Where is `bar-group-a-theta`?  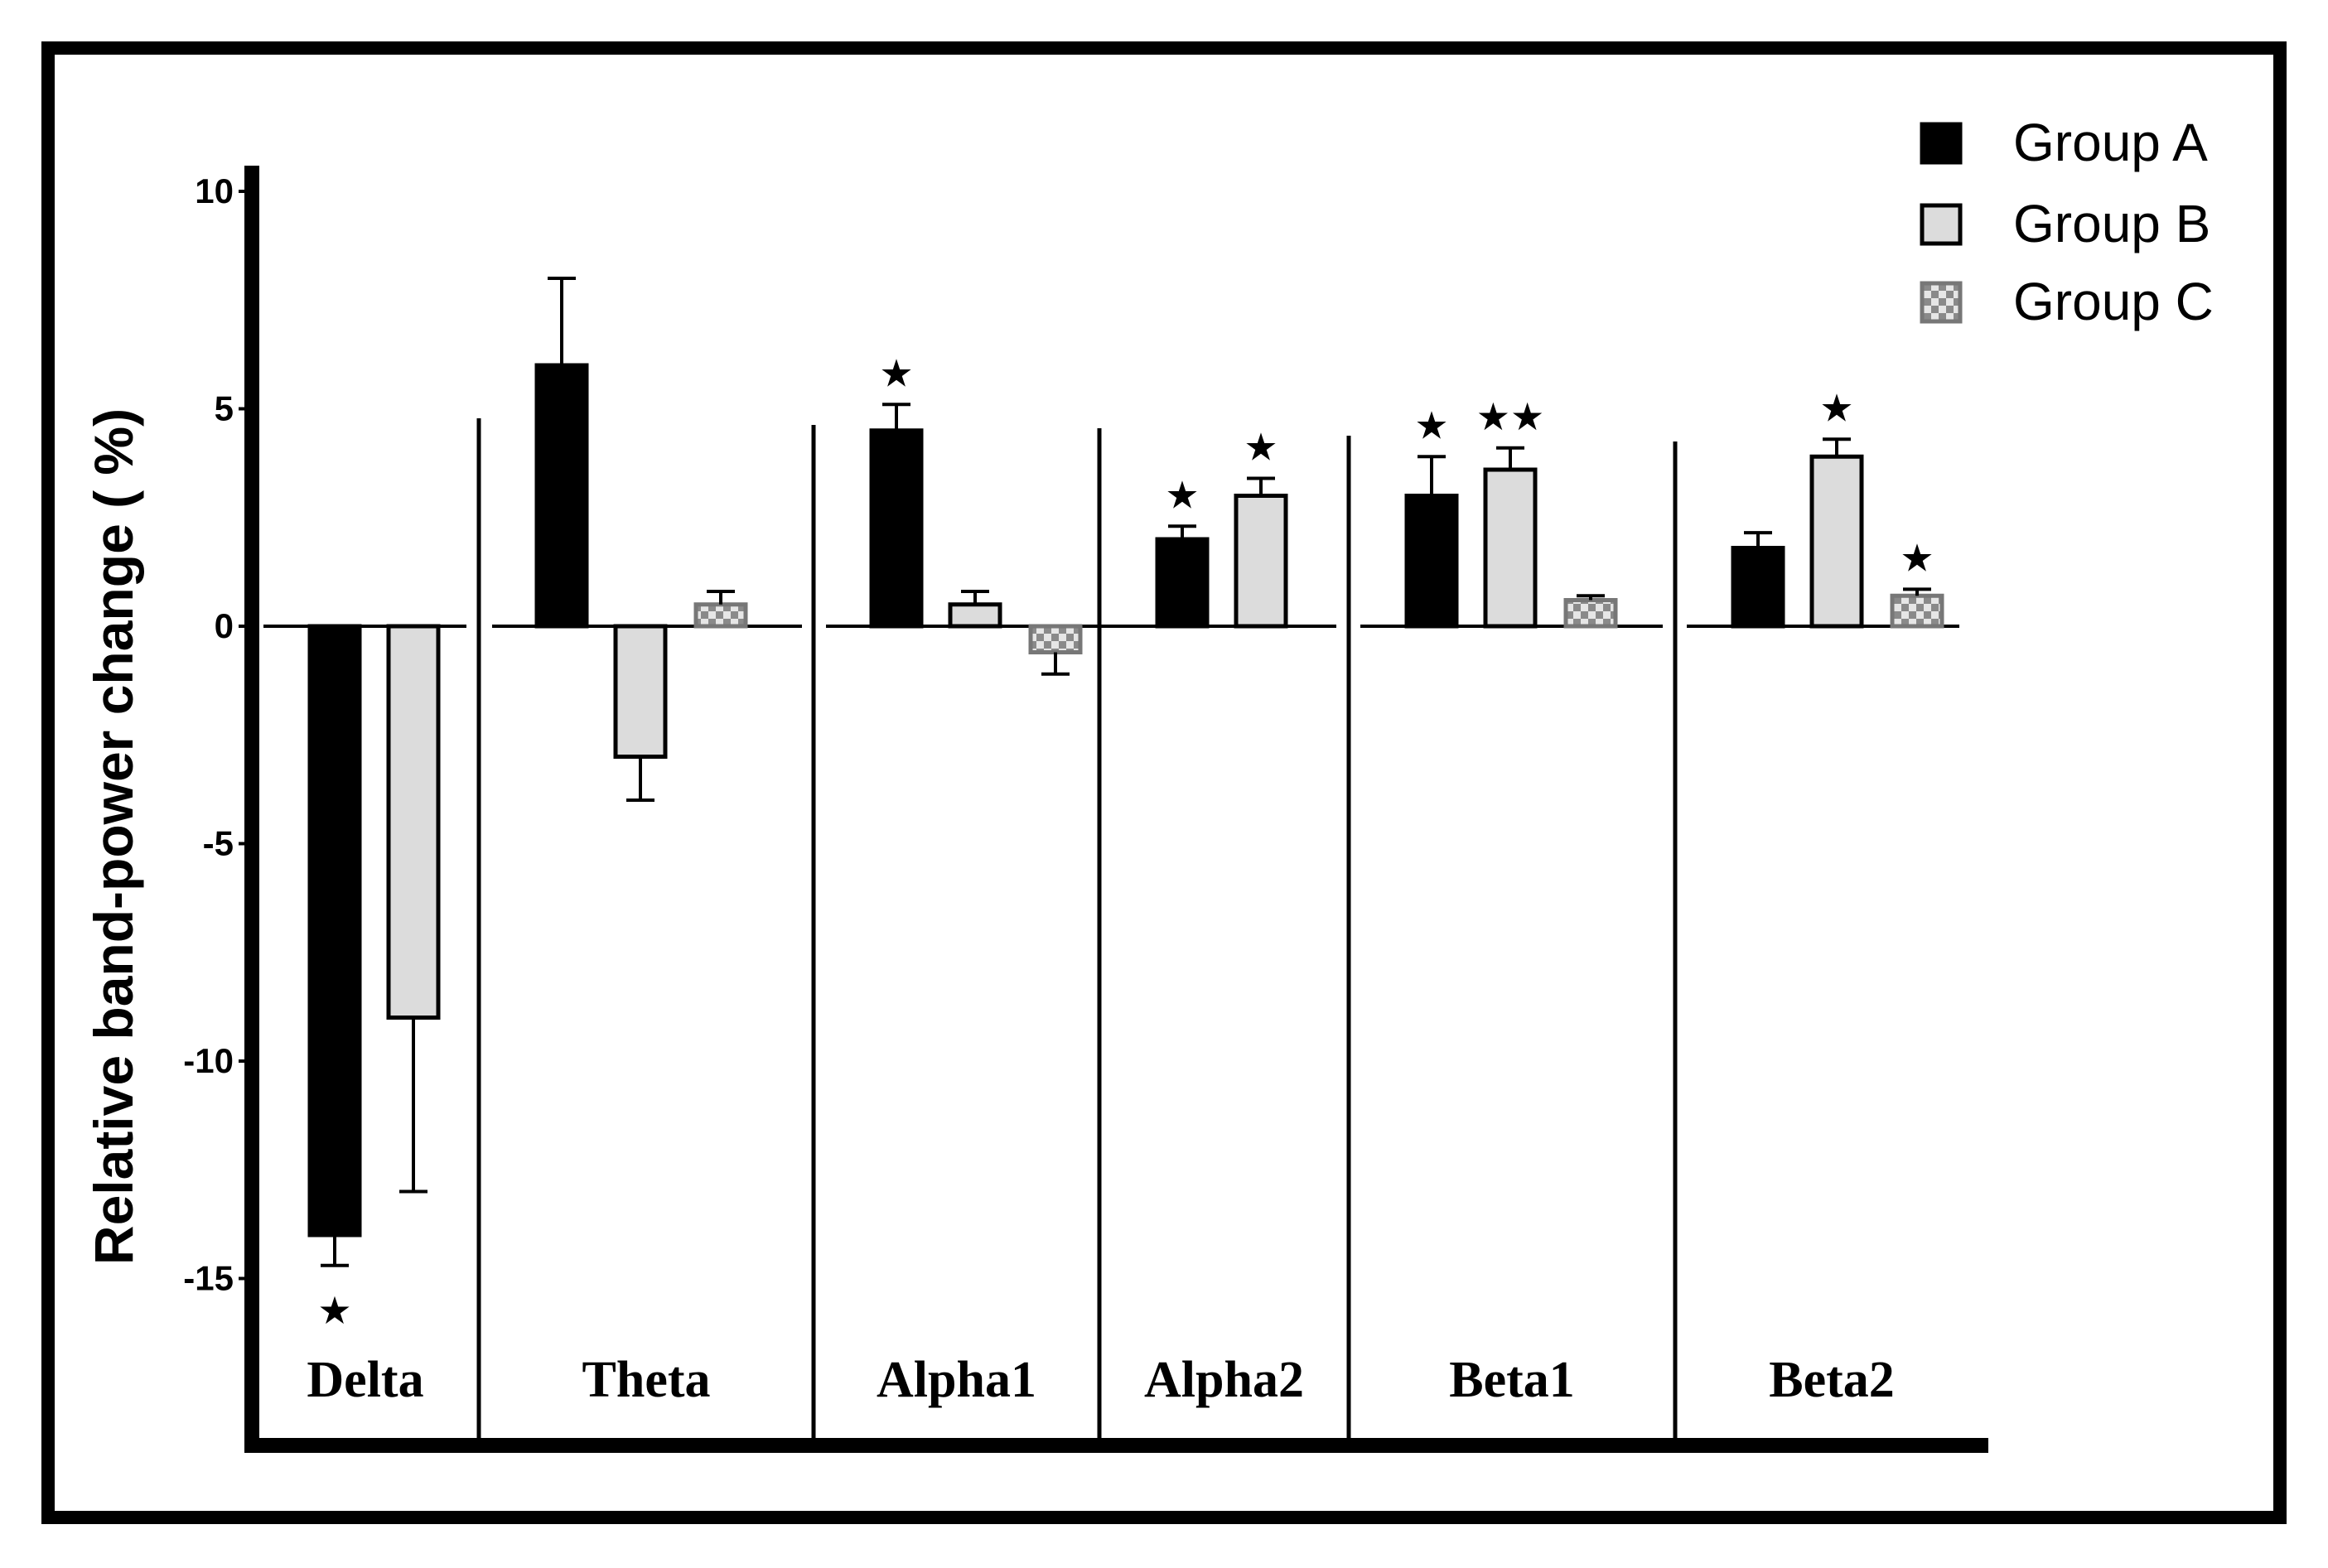 bar-group-a-theta is located at coordinates (561, 496).